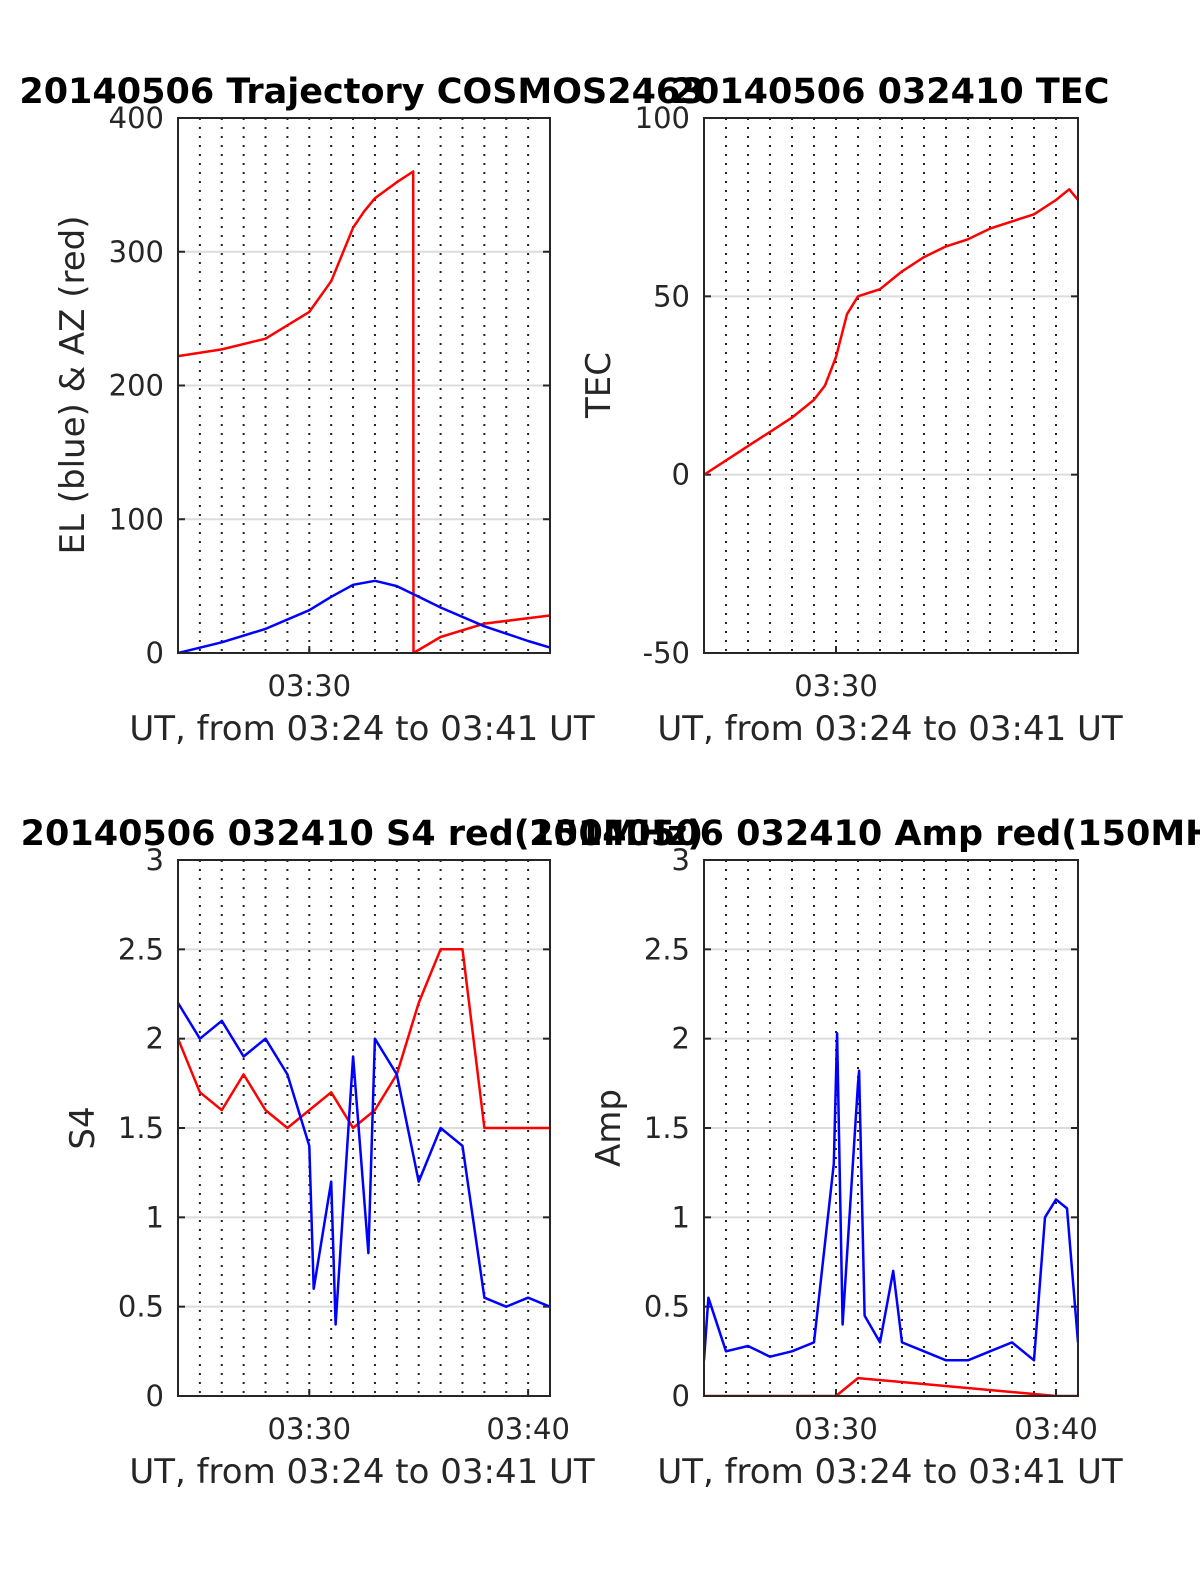 The image size is (1200, 1575). I want to click on s4-axes-box, so click(364, 1128).